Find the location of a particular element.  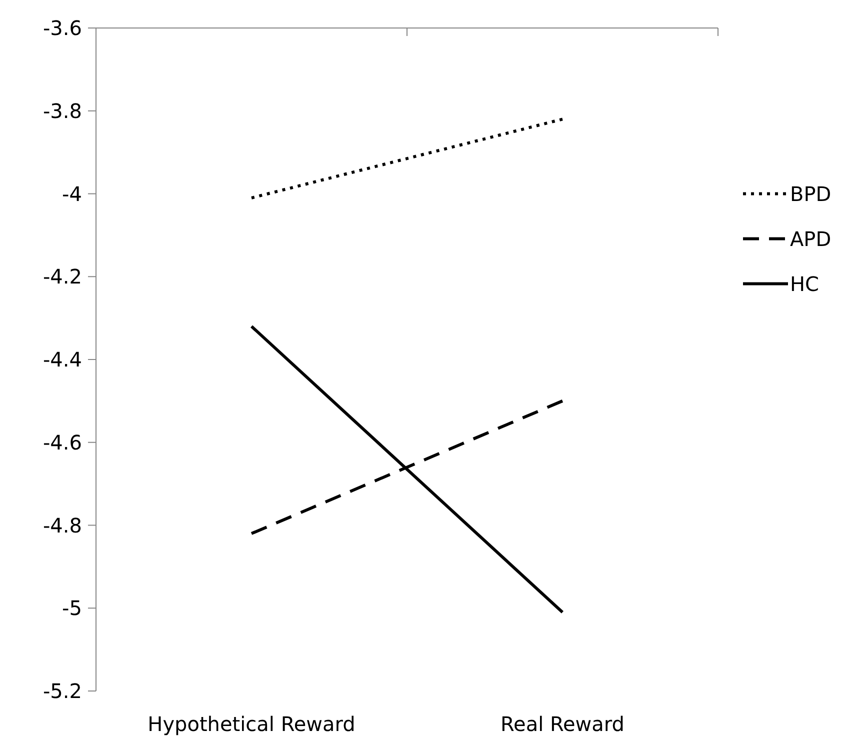

x-tick-label: Hypothetical Reward is located at coordinates (252, 724).